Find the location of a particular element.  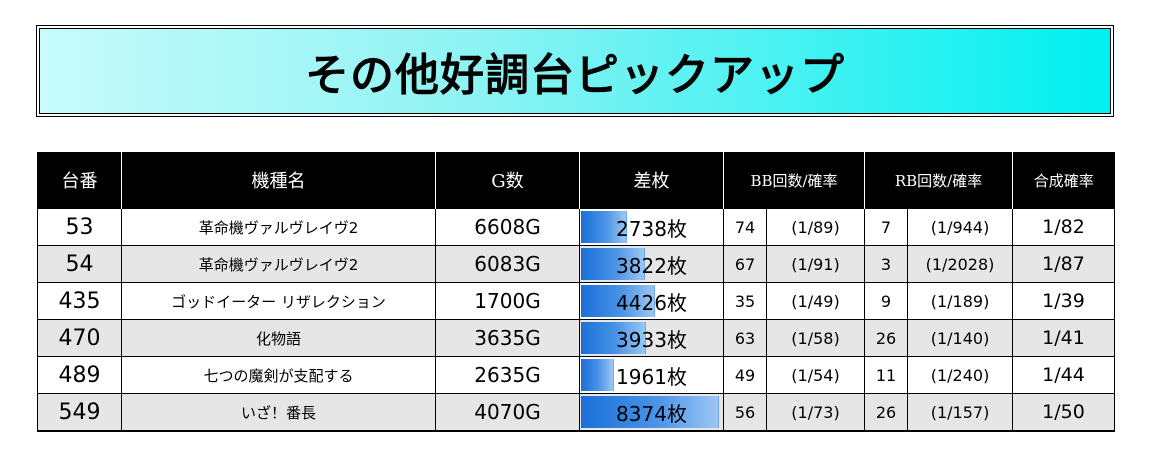

header-games: G数 is located at coordinates (507, 180).